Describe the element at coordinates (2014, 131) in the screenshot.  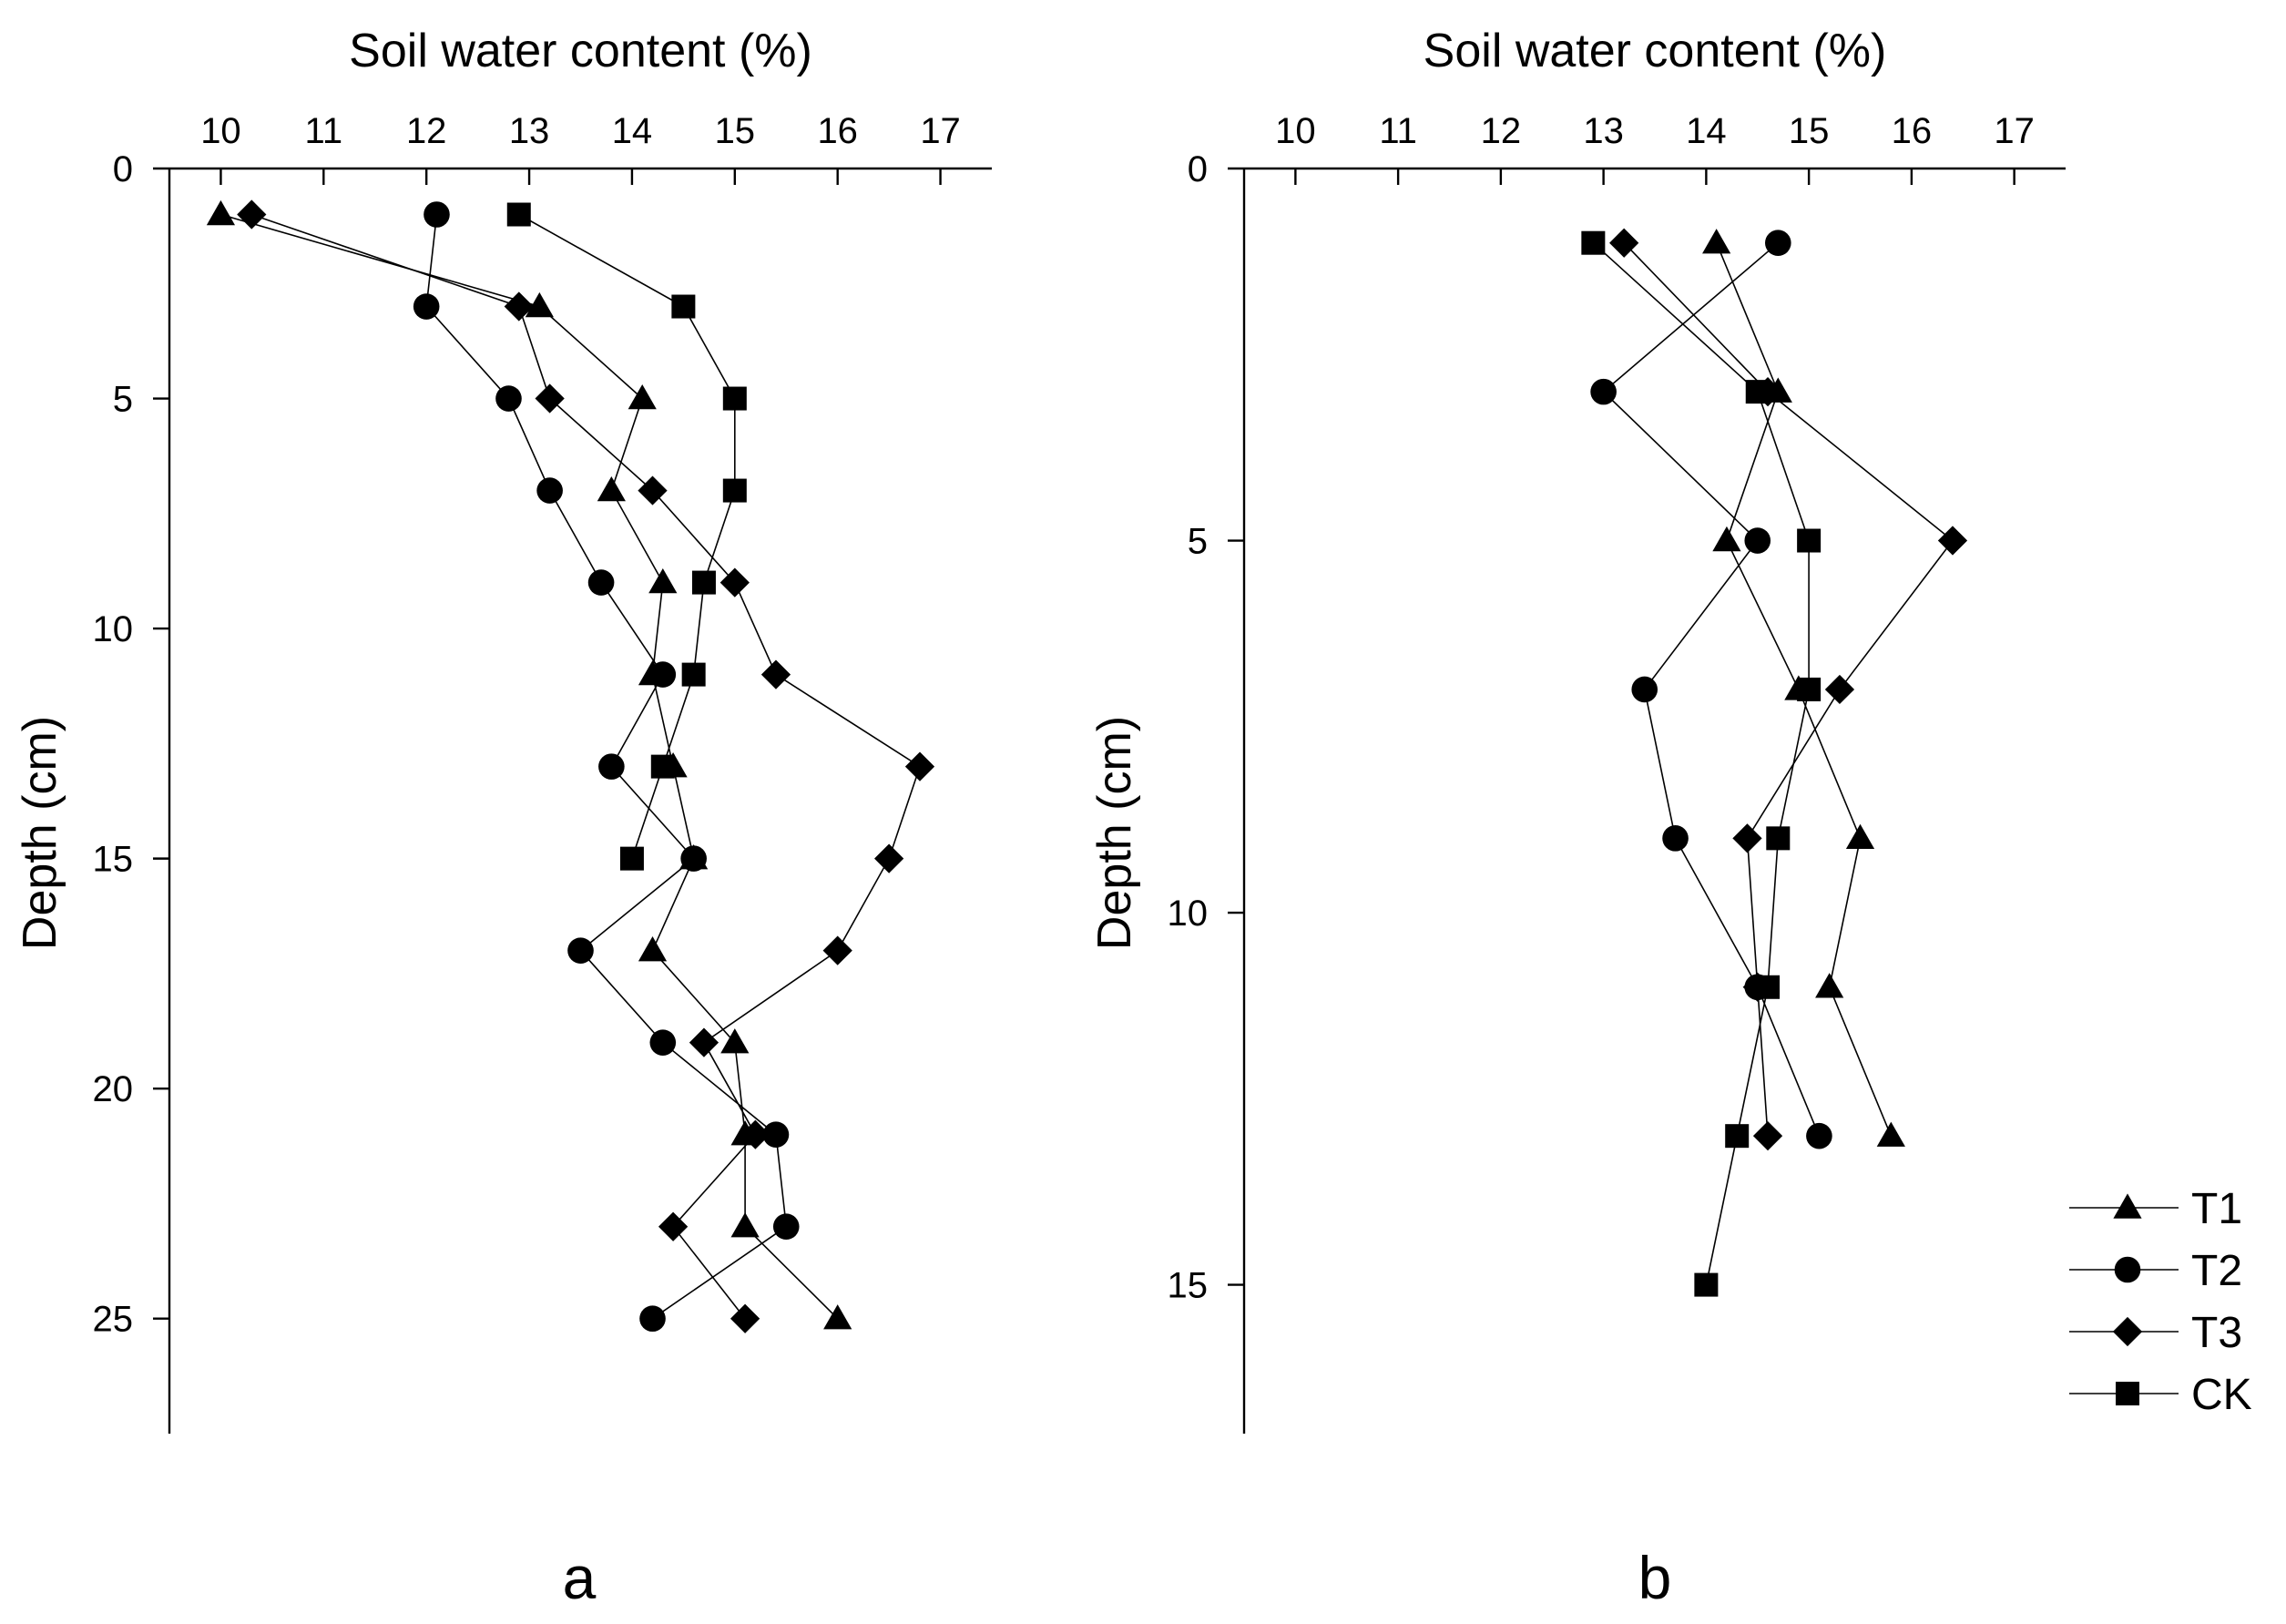
I see `x-tick-label: 17` at that location.